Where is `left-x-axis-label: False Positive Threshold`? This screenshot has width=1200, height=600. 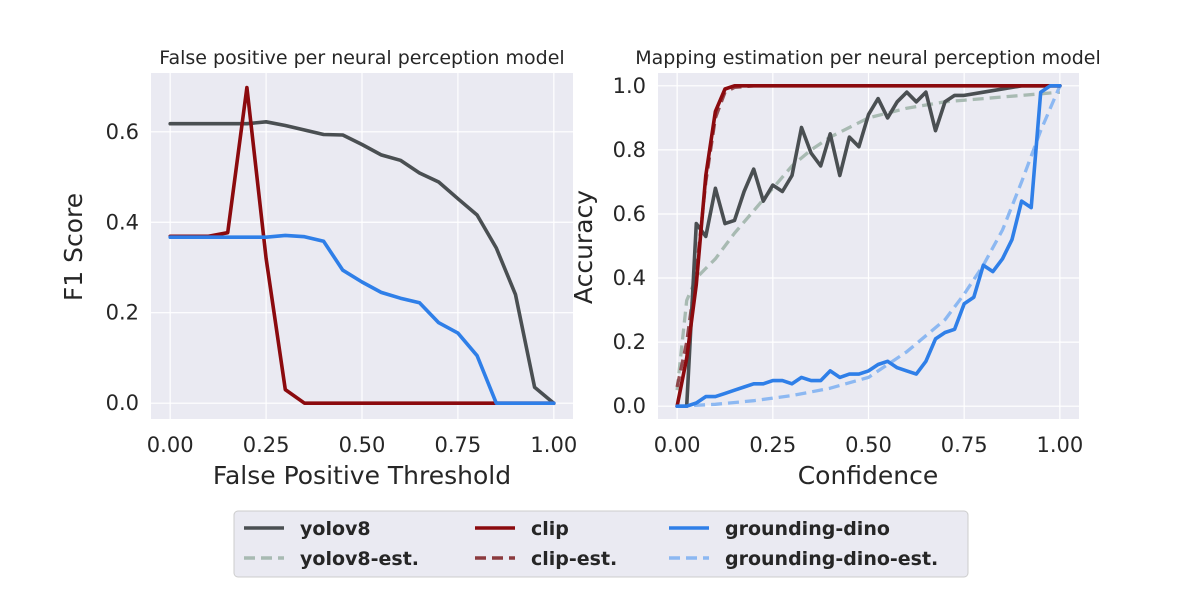 left-x-axis-label: False Positive Threshold is located at coordinates (362, 475).